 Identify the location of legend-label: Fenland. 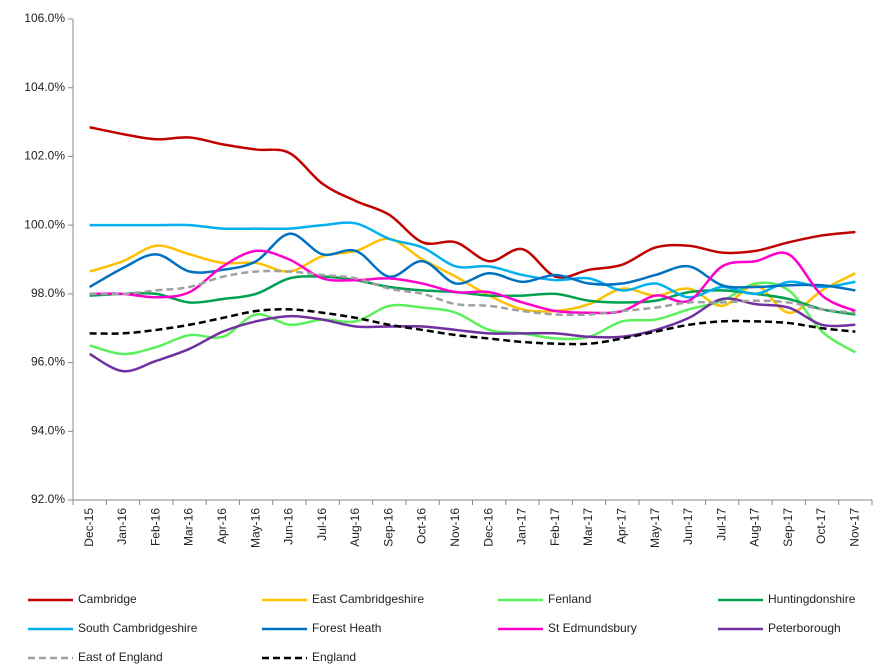
(569, 599).